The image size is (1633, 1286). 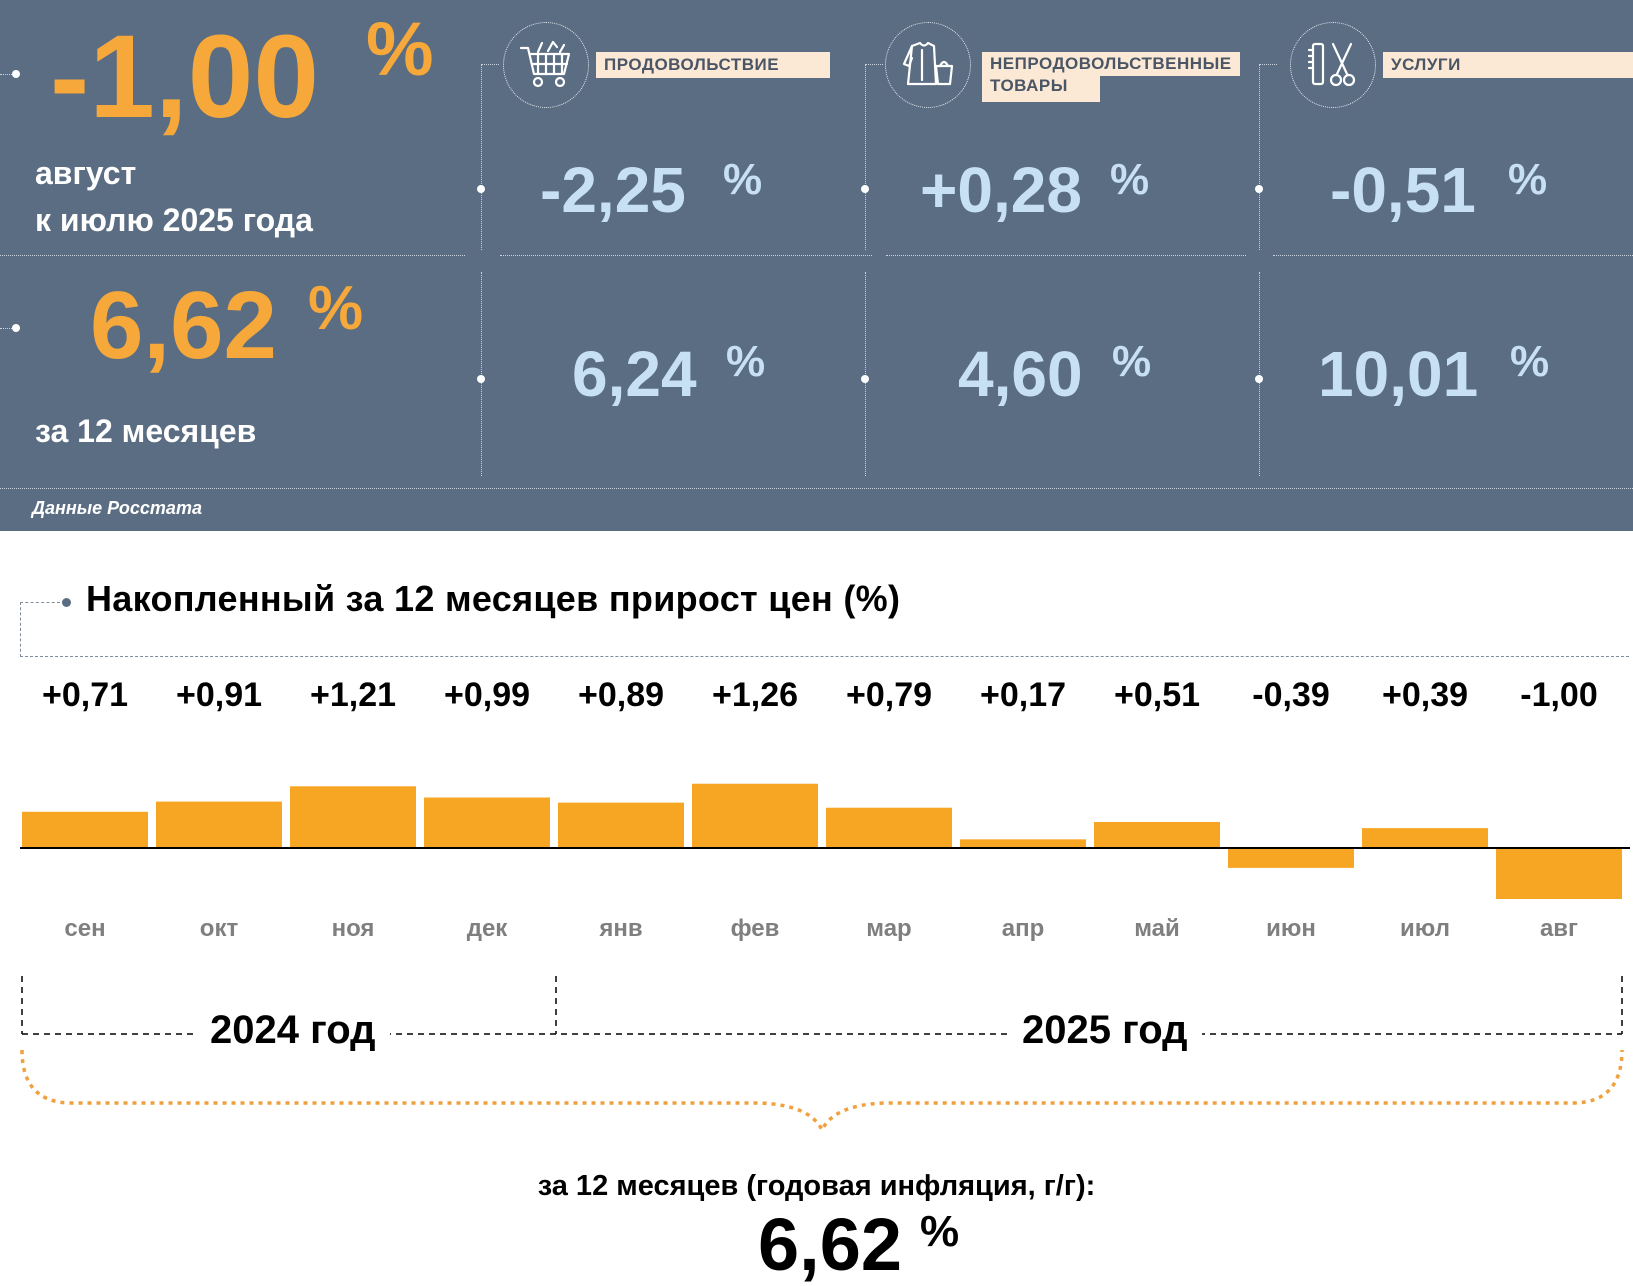 I want to click on nonfood-monthly-value: +0,28, so click(x=1001, y=190).